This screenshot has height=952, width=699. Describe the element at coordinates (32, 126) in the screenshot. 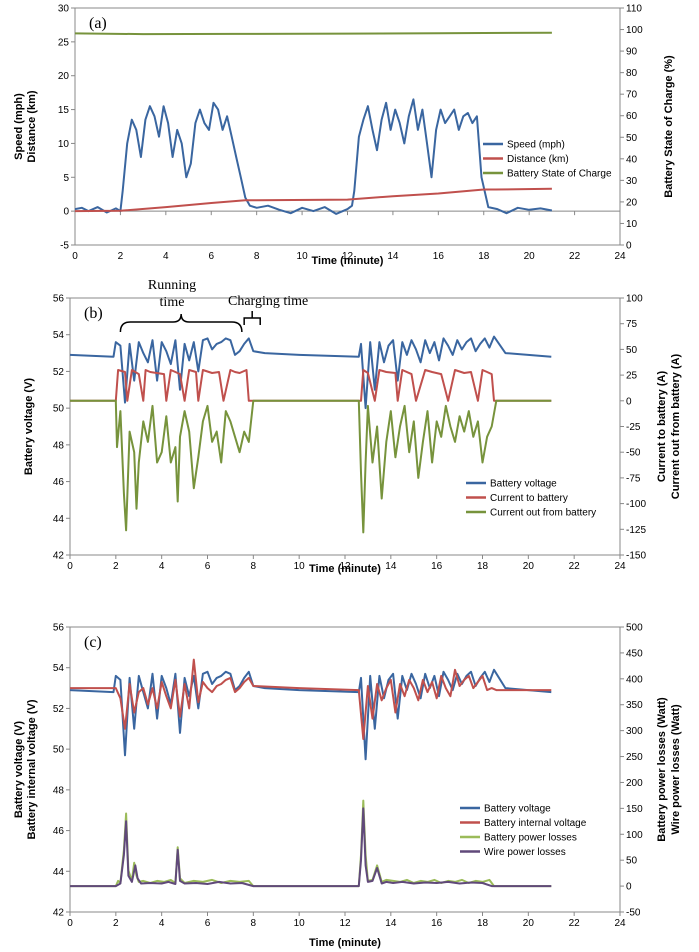

I see `y-left-axis-title: Distance (km)` at that location.